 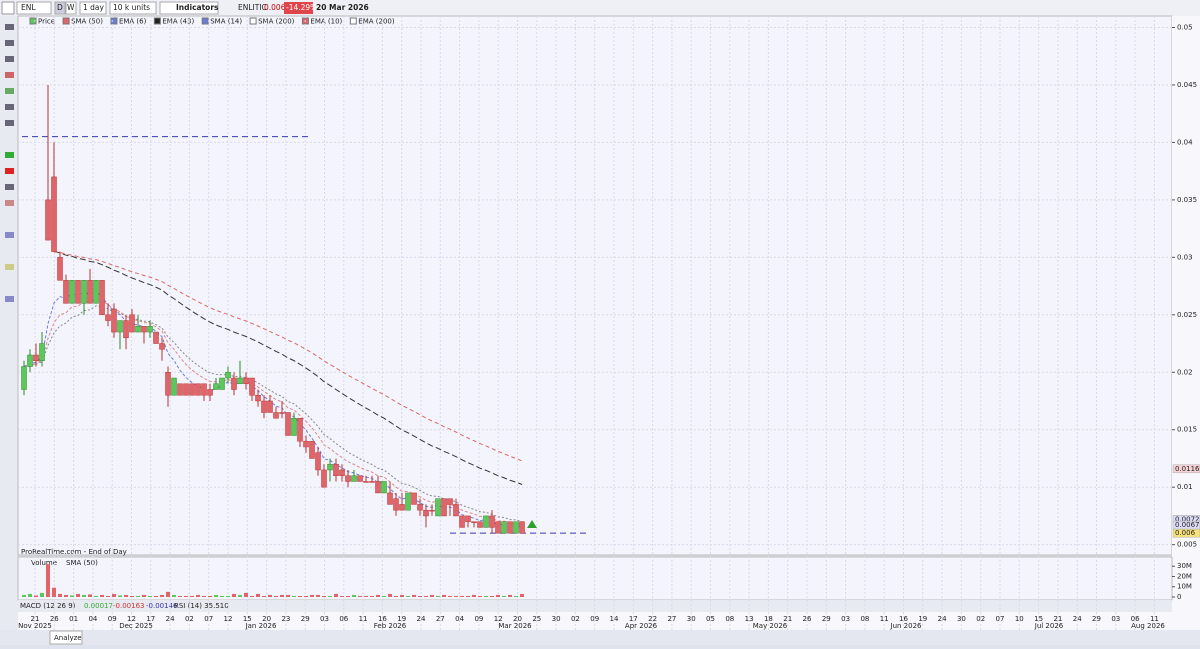 What do you see at coordinates (906, 626) in the screenshot?
I see `month-label: Jun 2026` at bounding box center [906, 626].